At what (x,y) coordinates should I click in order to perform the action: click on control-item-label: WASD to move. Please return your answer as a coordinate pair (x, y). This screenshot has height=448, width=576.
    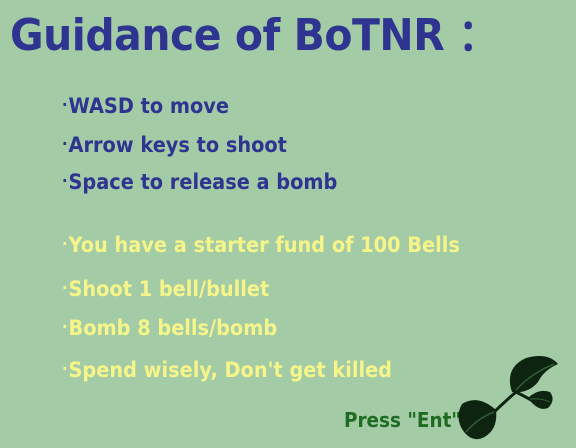
    Looking at the image, I should click on (148, 106).